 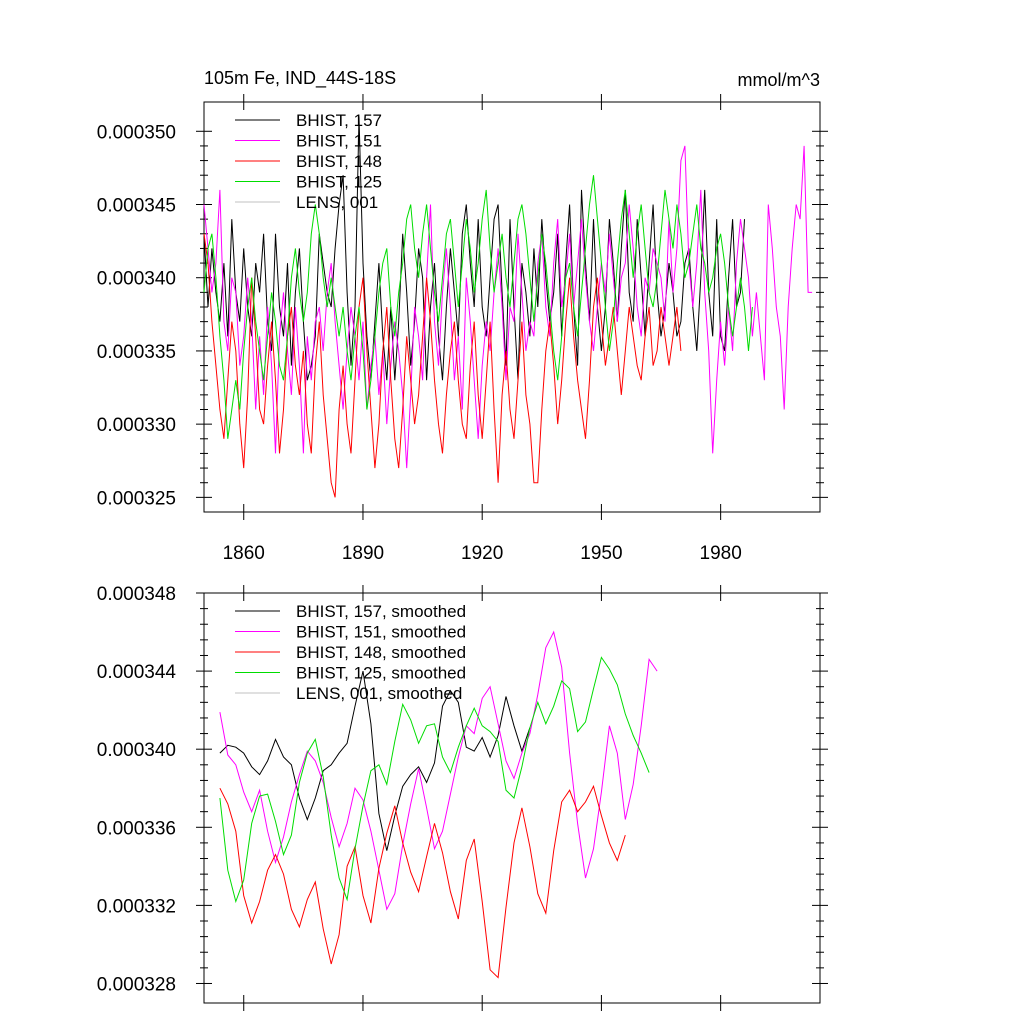 I want to click on units-label: mmol/m^3, so click(x=779, y=80).